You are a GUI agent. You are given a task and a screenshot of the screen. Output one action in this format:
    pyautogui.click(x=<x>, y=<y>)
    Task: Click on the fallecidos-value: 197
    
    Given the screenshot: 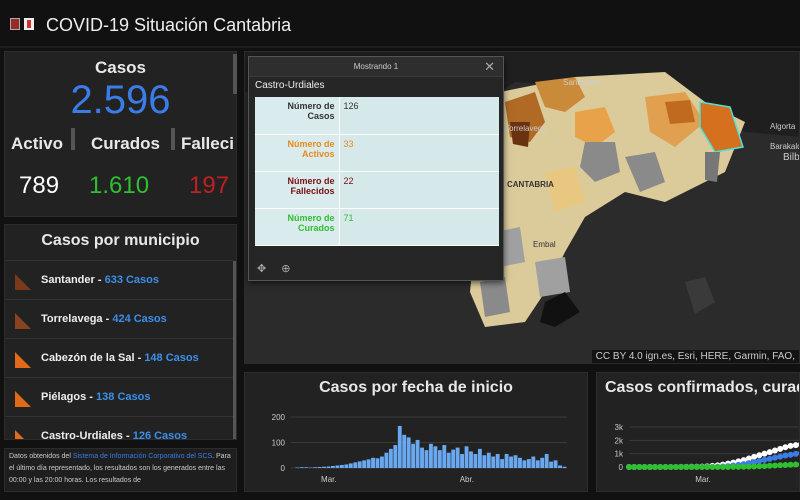 What is the action you would take?
    pyautogui.click(x=209, y=185)
    